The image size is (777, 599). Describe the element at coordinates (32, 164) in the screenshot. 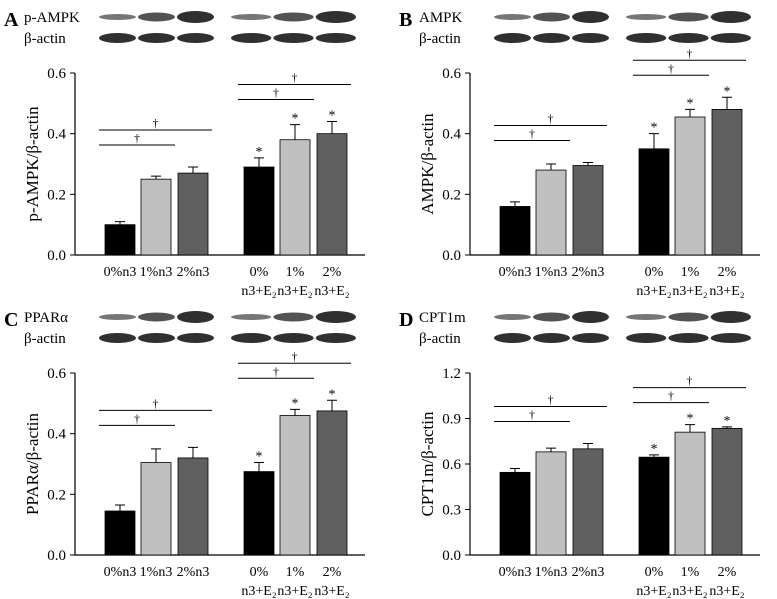

I see `y-axis-label: p-AMPK/β-actin` at that location.